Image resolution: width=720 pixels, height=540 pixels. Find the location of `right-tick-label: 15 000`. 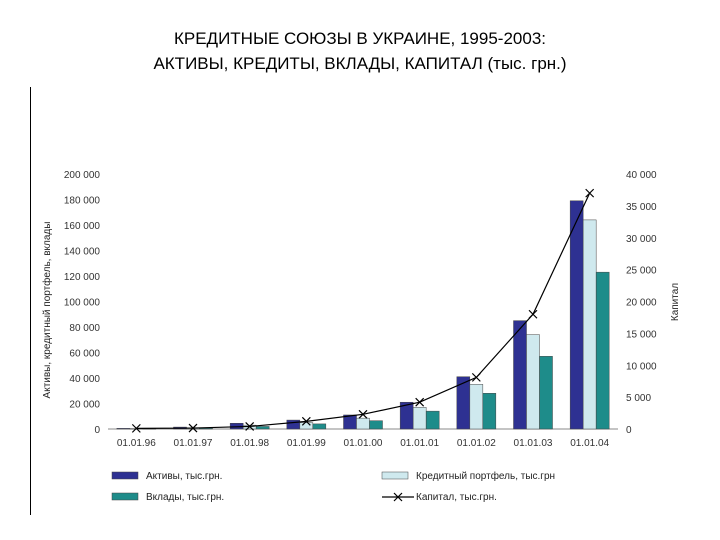

right-tick-label: 15 000 is located at coordinates (641, 334).